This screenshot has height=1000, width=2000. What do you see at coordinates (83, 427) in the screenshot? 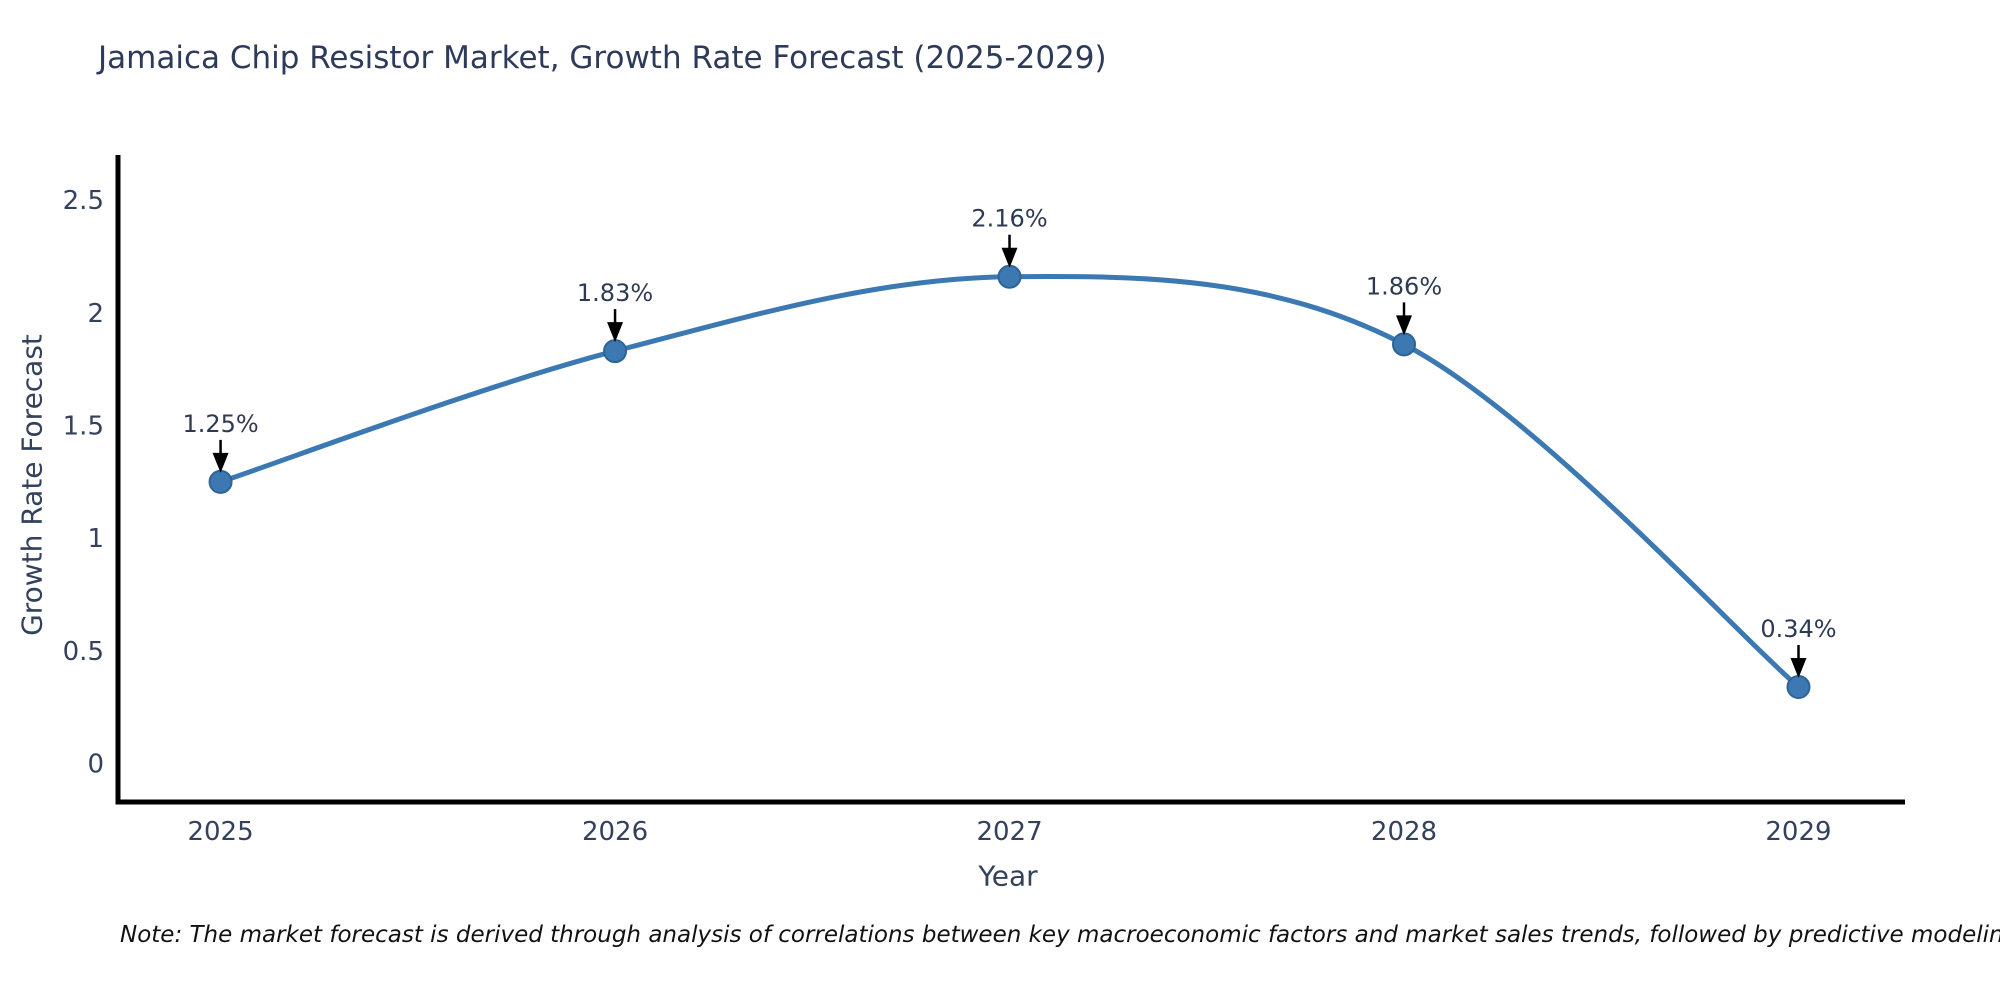
I see `y-tick-label: 1.5` at bounding box center [83, 427].